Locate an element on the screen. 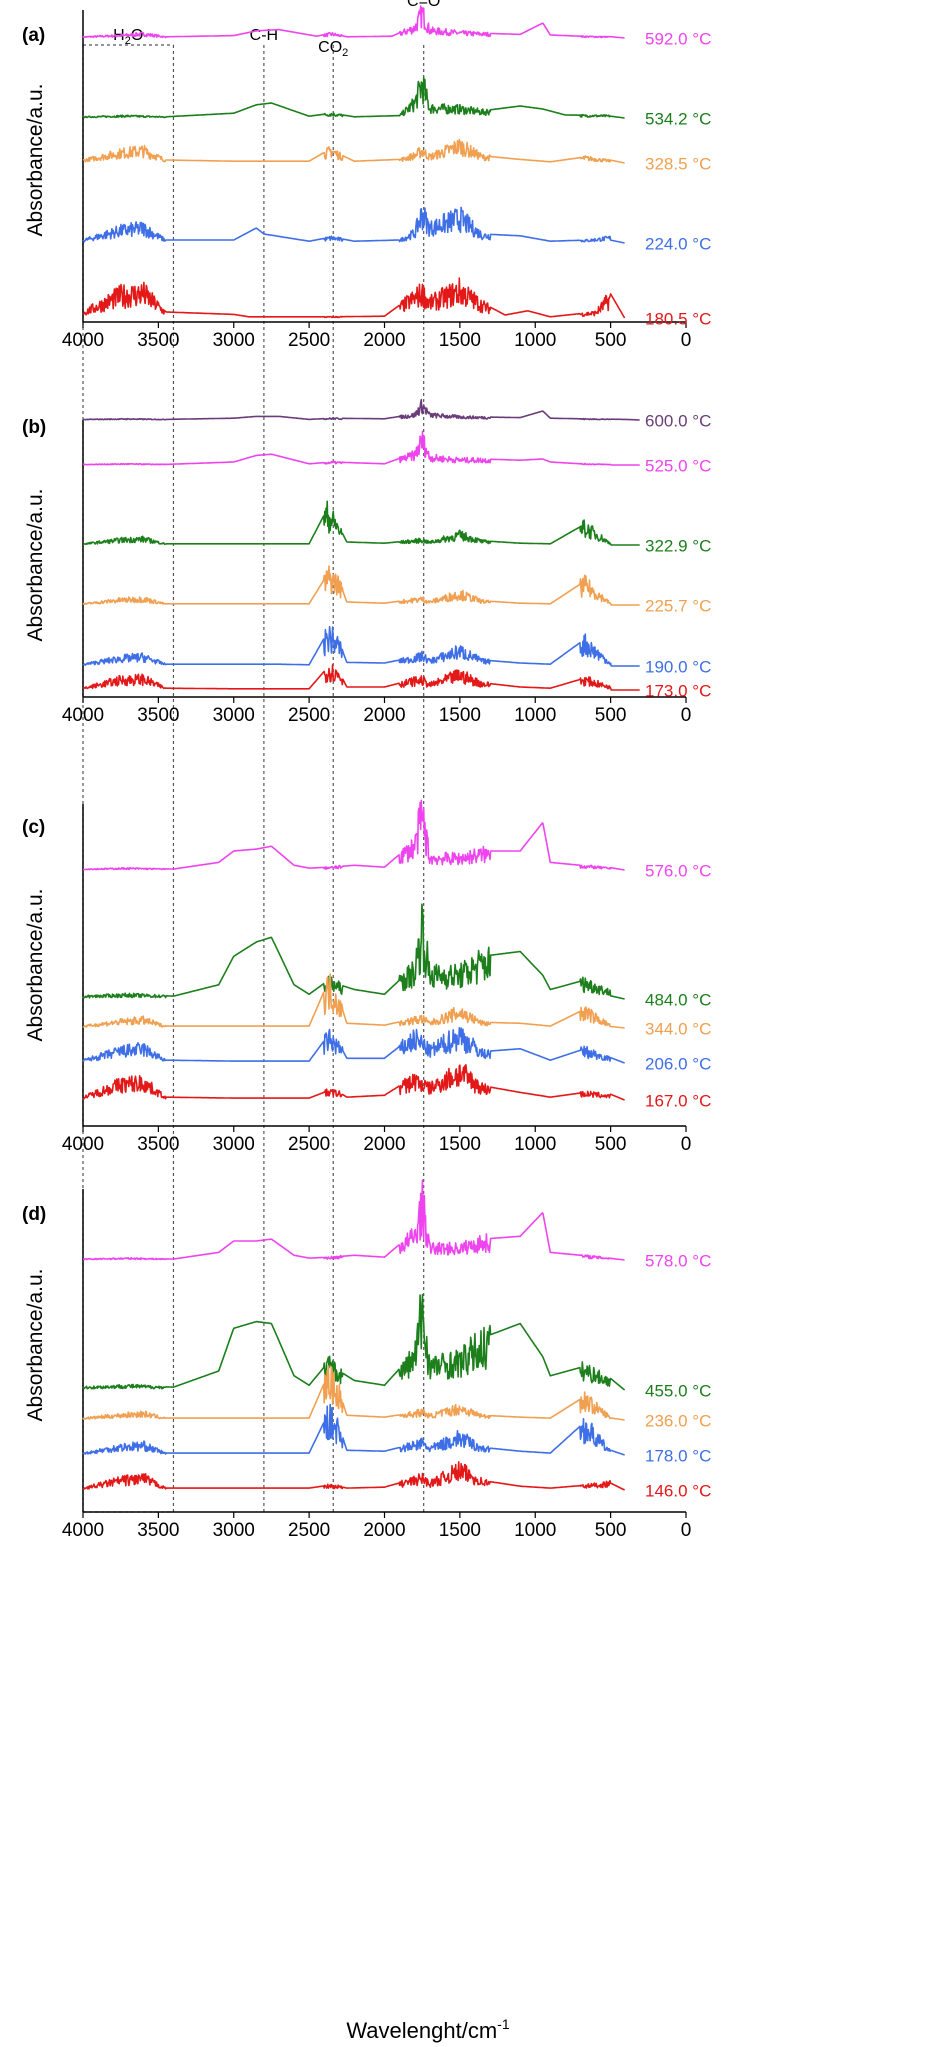 This screenshot has height=2047, width=943. series-label: 190.0 °C is located at coordinates (678, 666).